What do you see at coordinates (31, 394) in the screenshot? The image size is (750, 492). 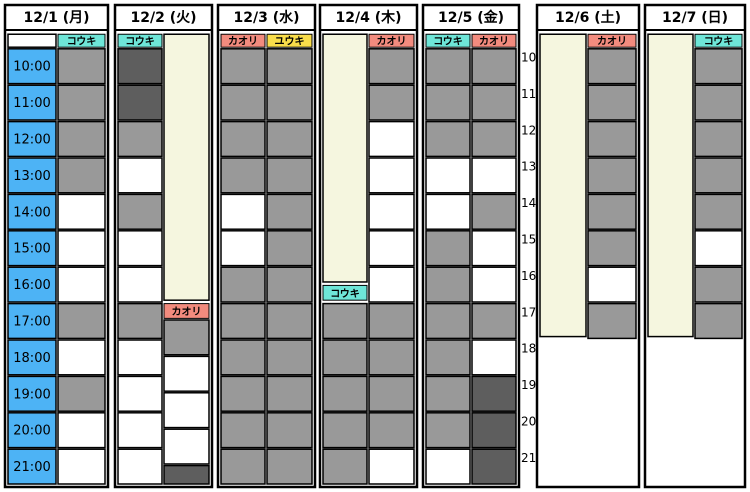 I see `time-label: 19:00` at bounding box center [31, 394].